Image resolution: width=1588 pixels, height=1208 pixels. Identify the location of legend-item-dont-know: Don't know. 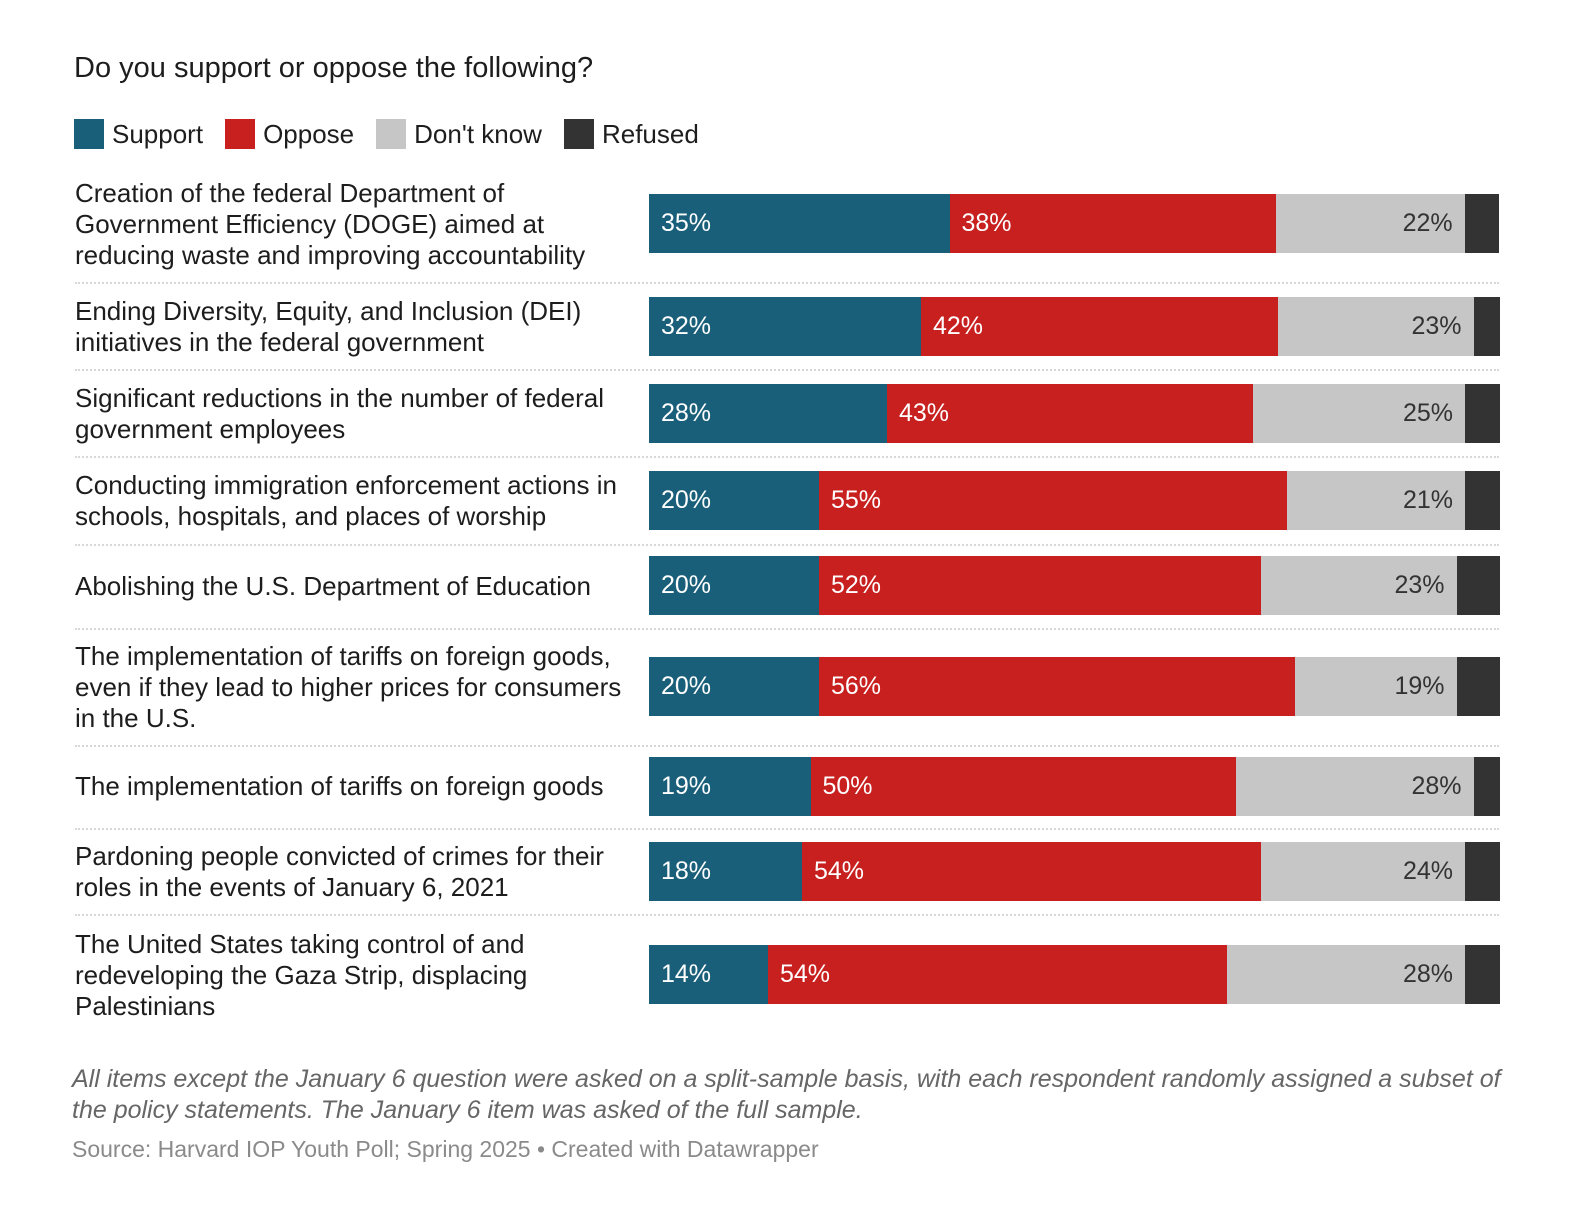
(459, 134).